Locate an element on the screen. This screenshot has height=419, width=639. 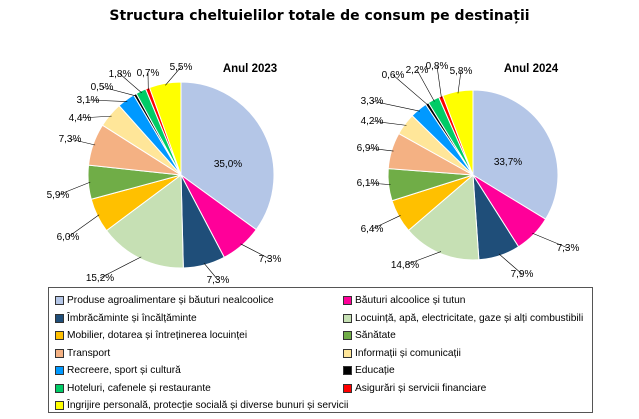
data-label-0-8: 3,1% is located at coordinates (88, 100).